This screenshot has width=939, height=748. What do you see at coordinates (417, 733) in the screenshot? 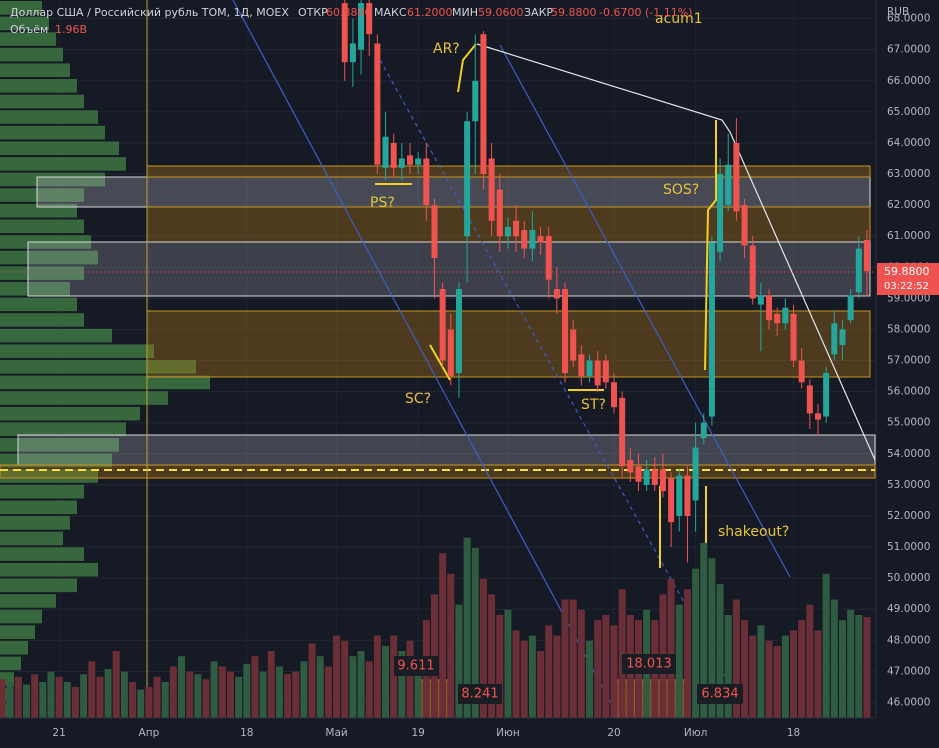
I see `x-tick-label: 19` at bounding box center [417, 733].